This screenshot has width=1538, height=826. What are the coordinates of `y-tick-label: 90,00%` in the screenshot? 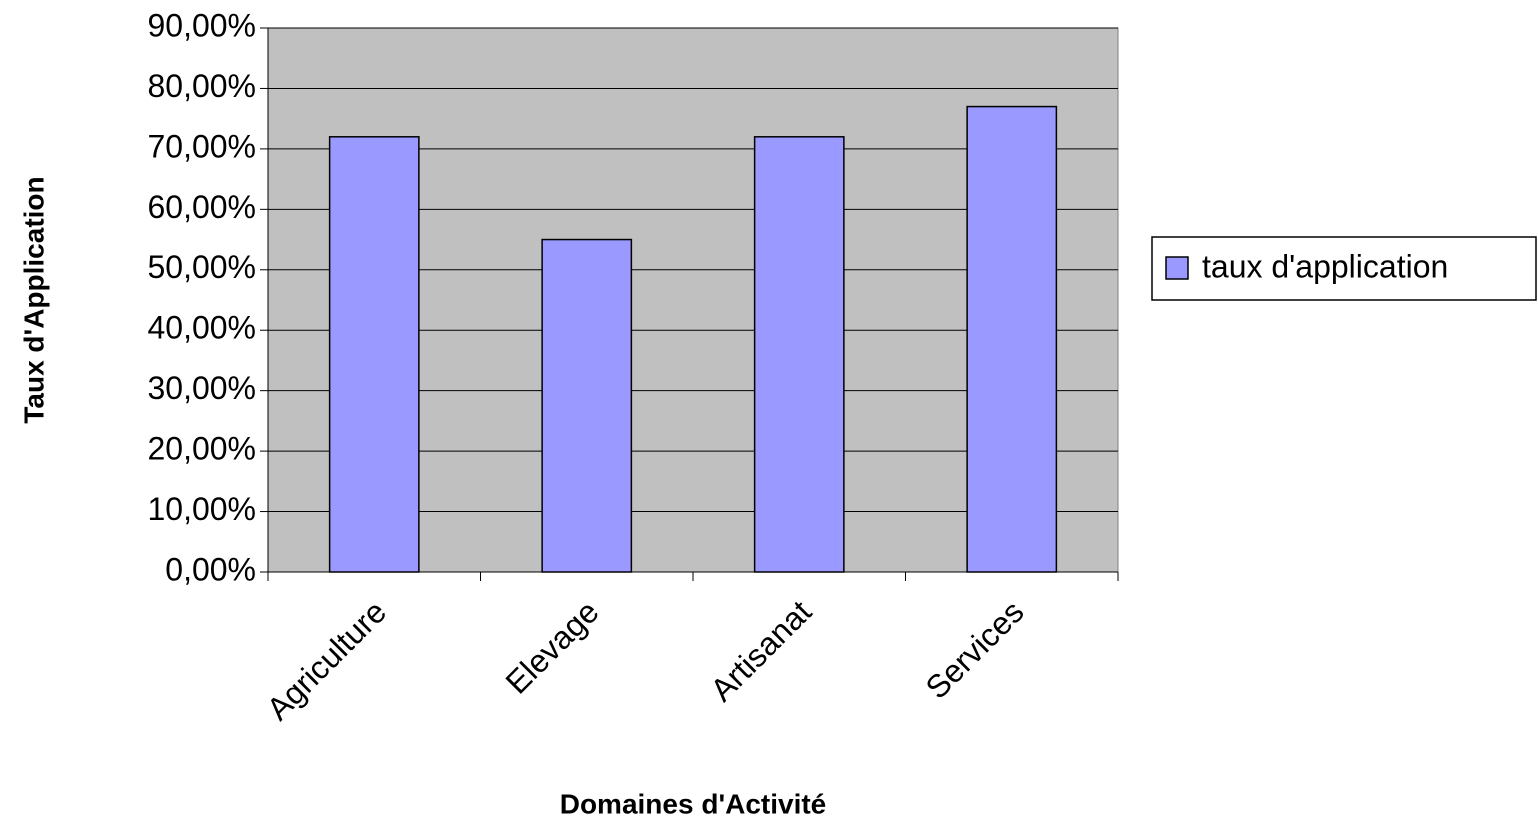 It's located at (201, 25).